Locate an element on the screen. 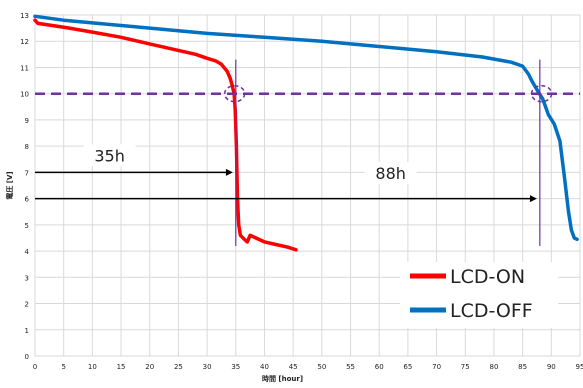 This screenshot has height=388, width=583. x-tick-label: 80 is located at coordinates (493, 367).